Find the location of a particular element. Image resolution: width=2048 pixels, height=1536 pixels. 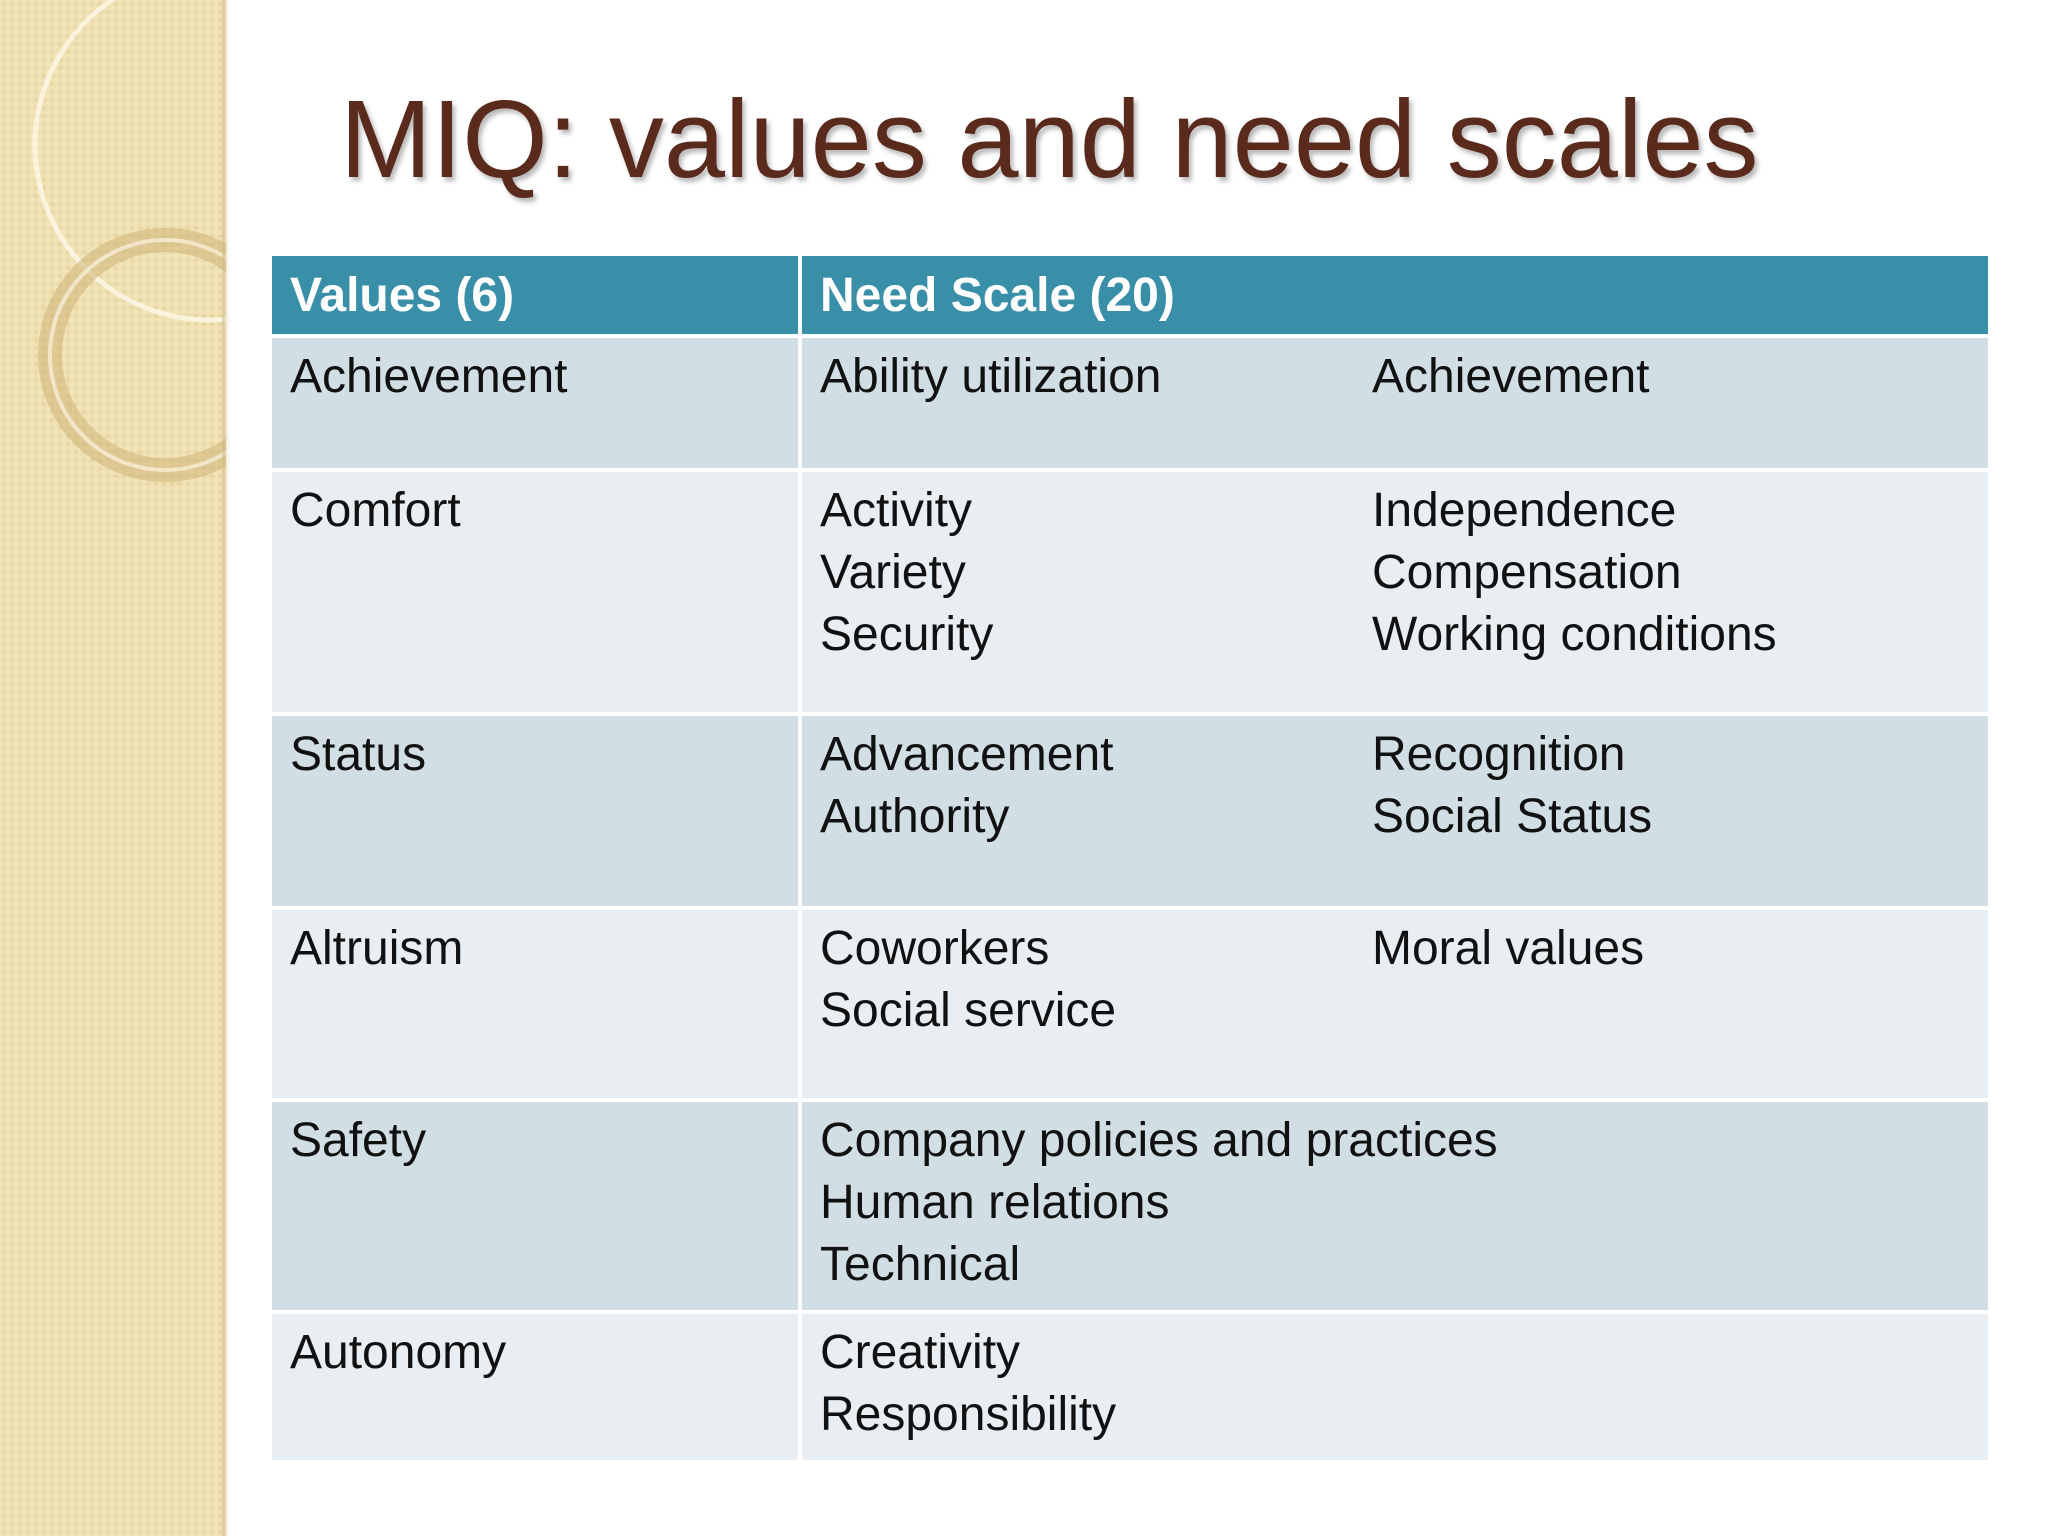

need-item: Social service is located at coordinates (968, 1010).